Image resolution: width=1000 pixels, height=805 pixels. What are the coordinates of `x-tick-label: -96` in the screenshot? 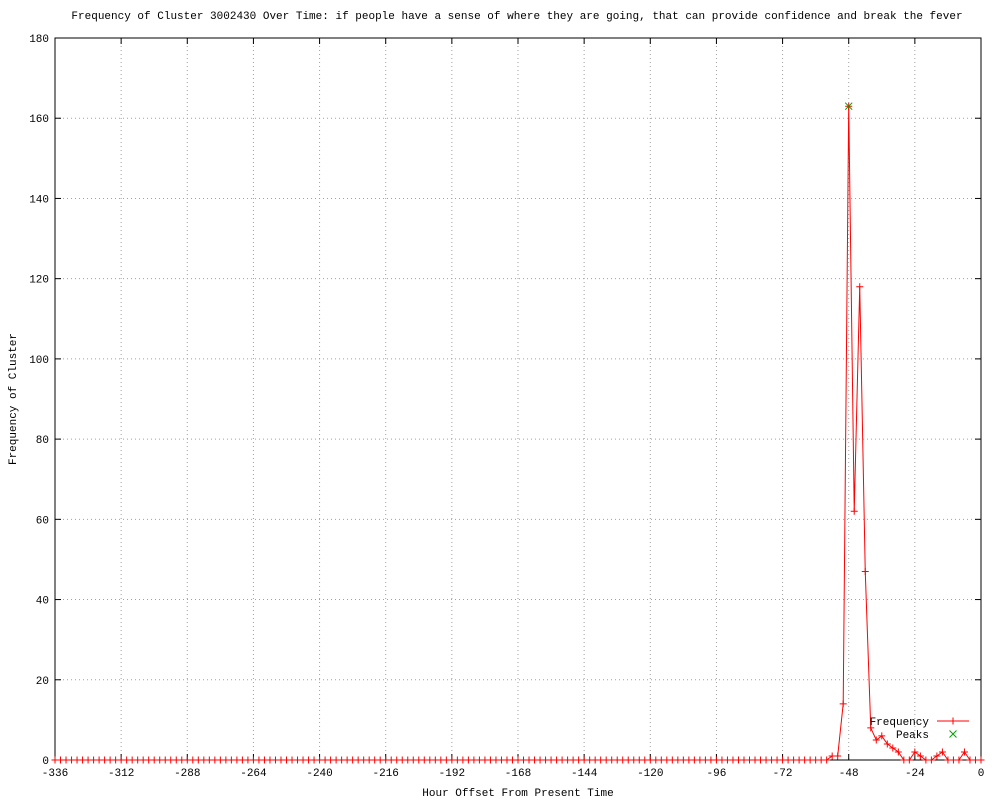 It's located at (717, 774).